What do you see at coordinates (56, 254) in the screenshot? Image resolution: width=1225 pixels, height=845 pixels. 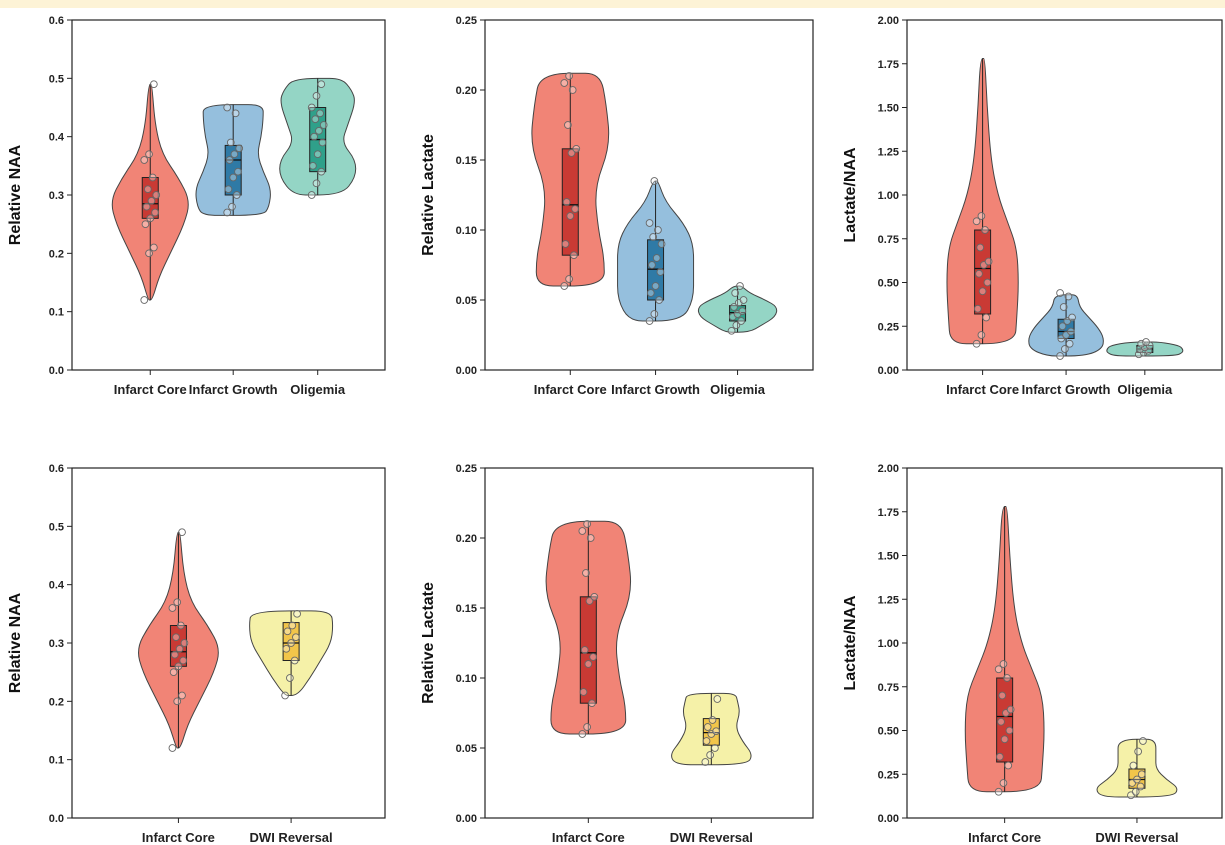 I see `y-tick-label: 0.2` at bounding box center [56, 254].